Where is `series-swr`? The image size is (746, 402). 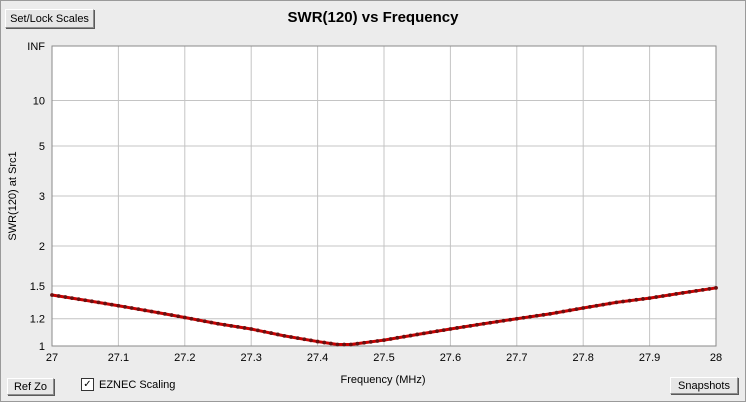 series-swr is located at coordinates (384, 316).